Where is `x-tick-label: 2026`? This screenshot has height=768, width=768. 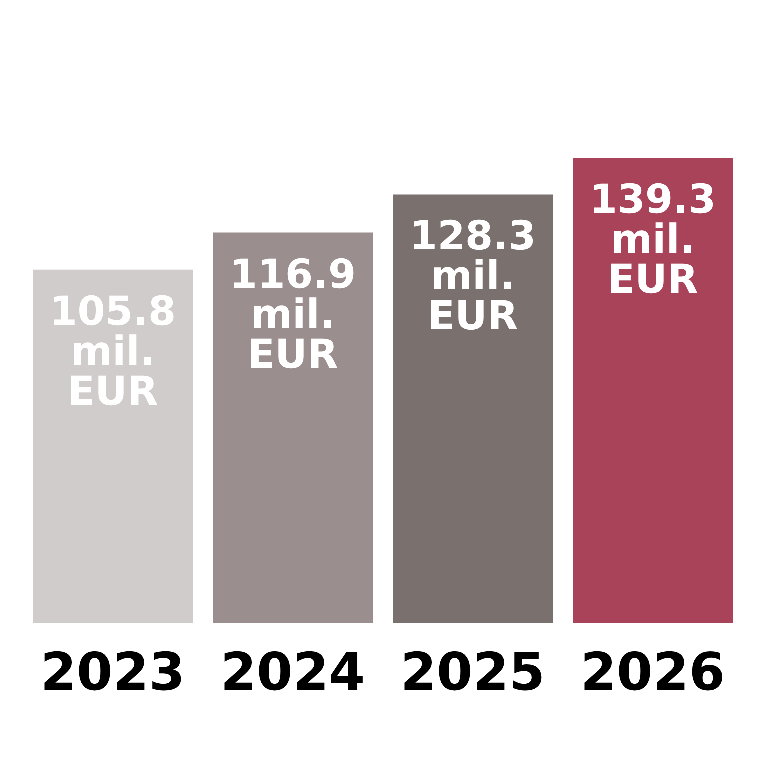 x-tick-label: 2026 is located at coordinates (653, 672).